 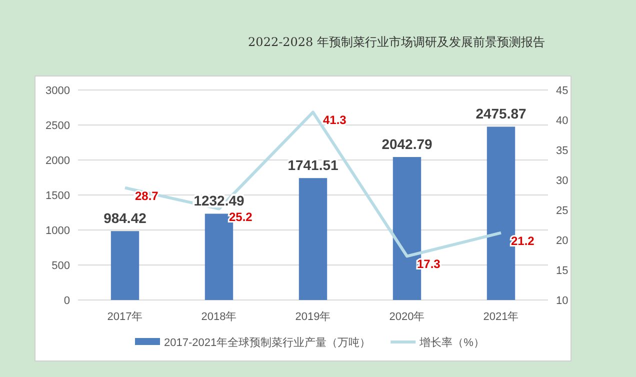 What do you see at coordinates (58, 231) in the screenshot?
I see `y-tick-label: 1000` at bounding box center [58, 231].